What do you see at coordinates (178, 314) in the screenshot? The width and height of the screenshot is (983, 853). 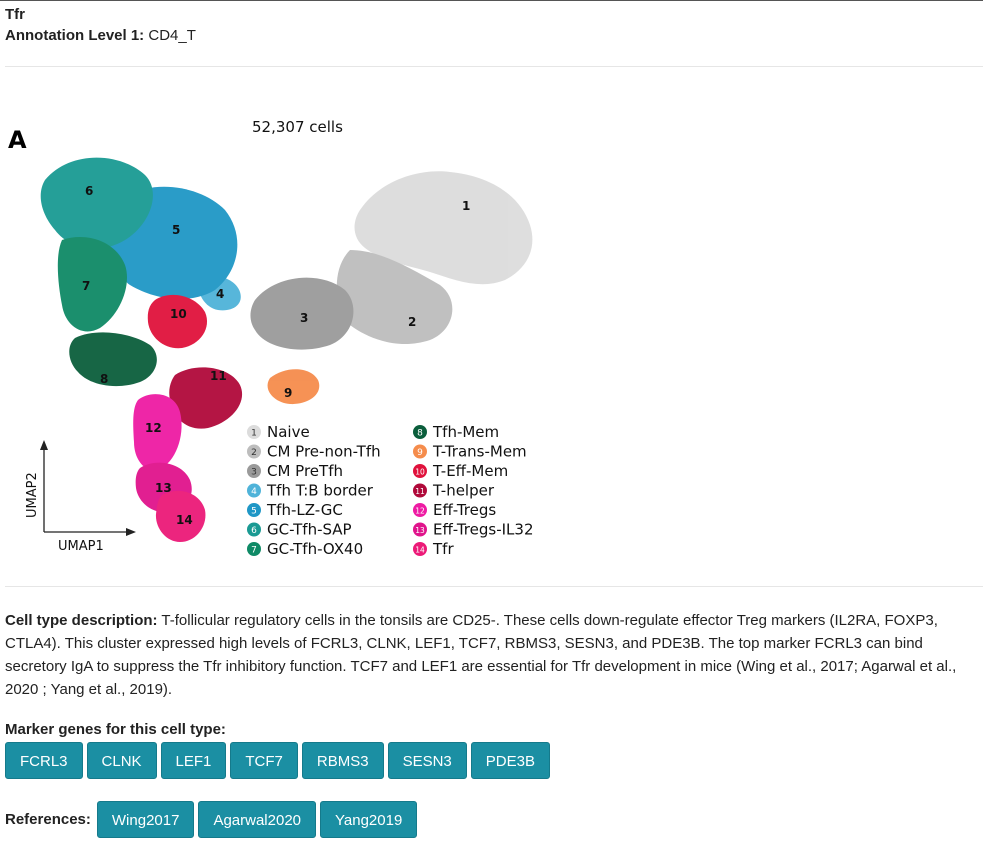 I see `cluster-label: 10` at bounding box center [178, 314].